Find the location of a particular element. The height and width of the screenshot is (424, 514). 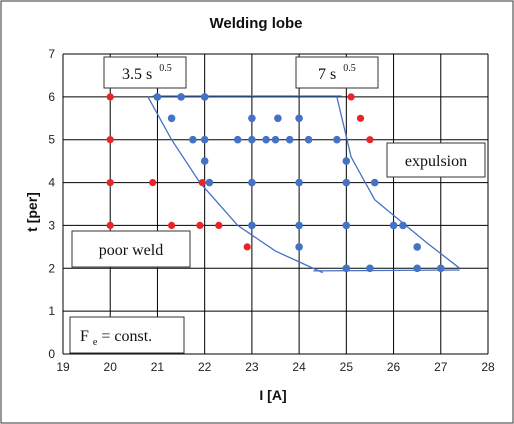

y-tick-label: 3 is located at coordinates (51, 225).